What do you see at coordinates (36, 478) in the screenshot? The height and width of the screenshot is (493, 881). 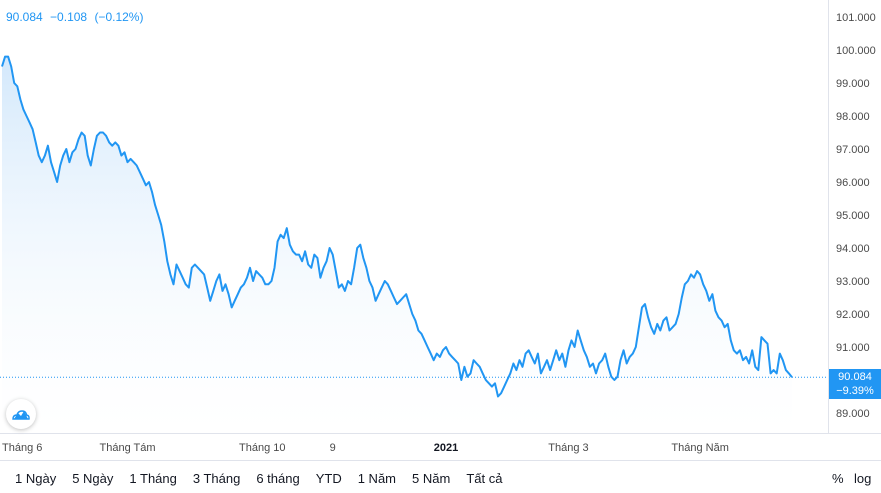 I see `range-button: 1 Ngày` at bounding box center [36, 478].